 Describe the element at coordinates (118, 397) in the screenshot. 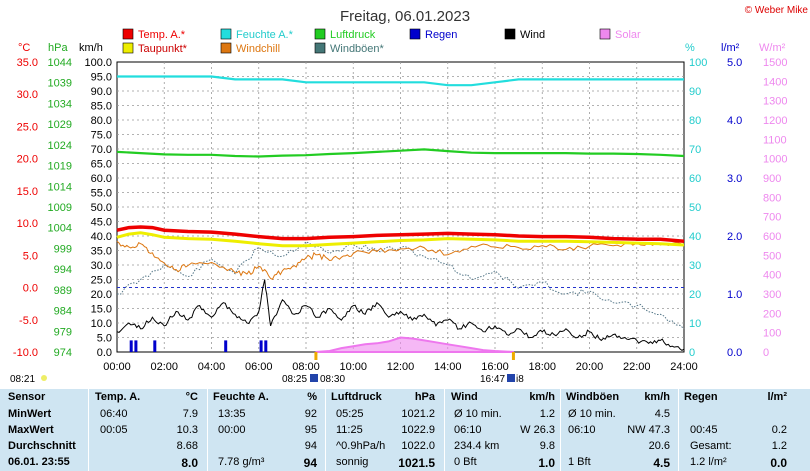

I see `header-temp: Temp. A.` at that location.